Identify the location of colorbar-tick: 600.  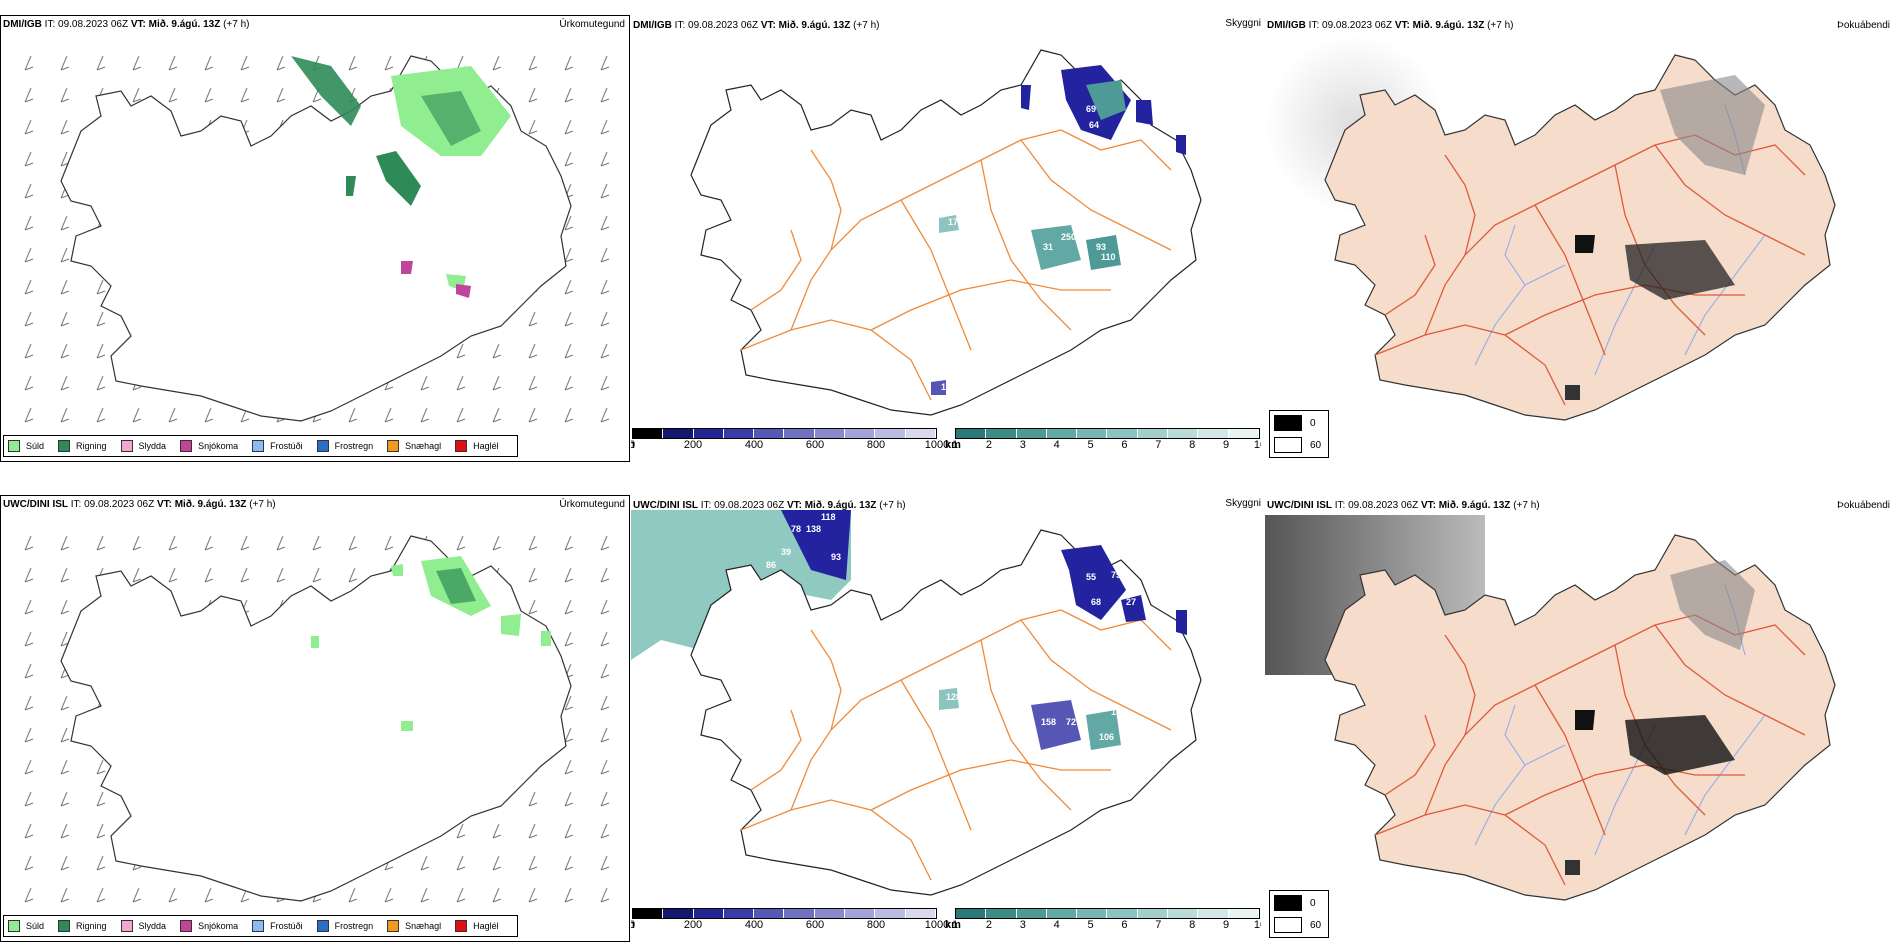
(815, 925).